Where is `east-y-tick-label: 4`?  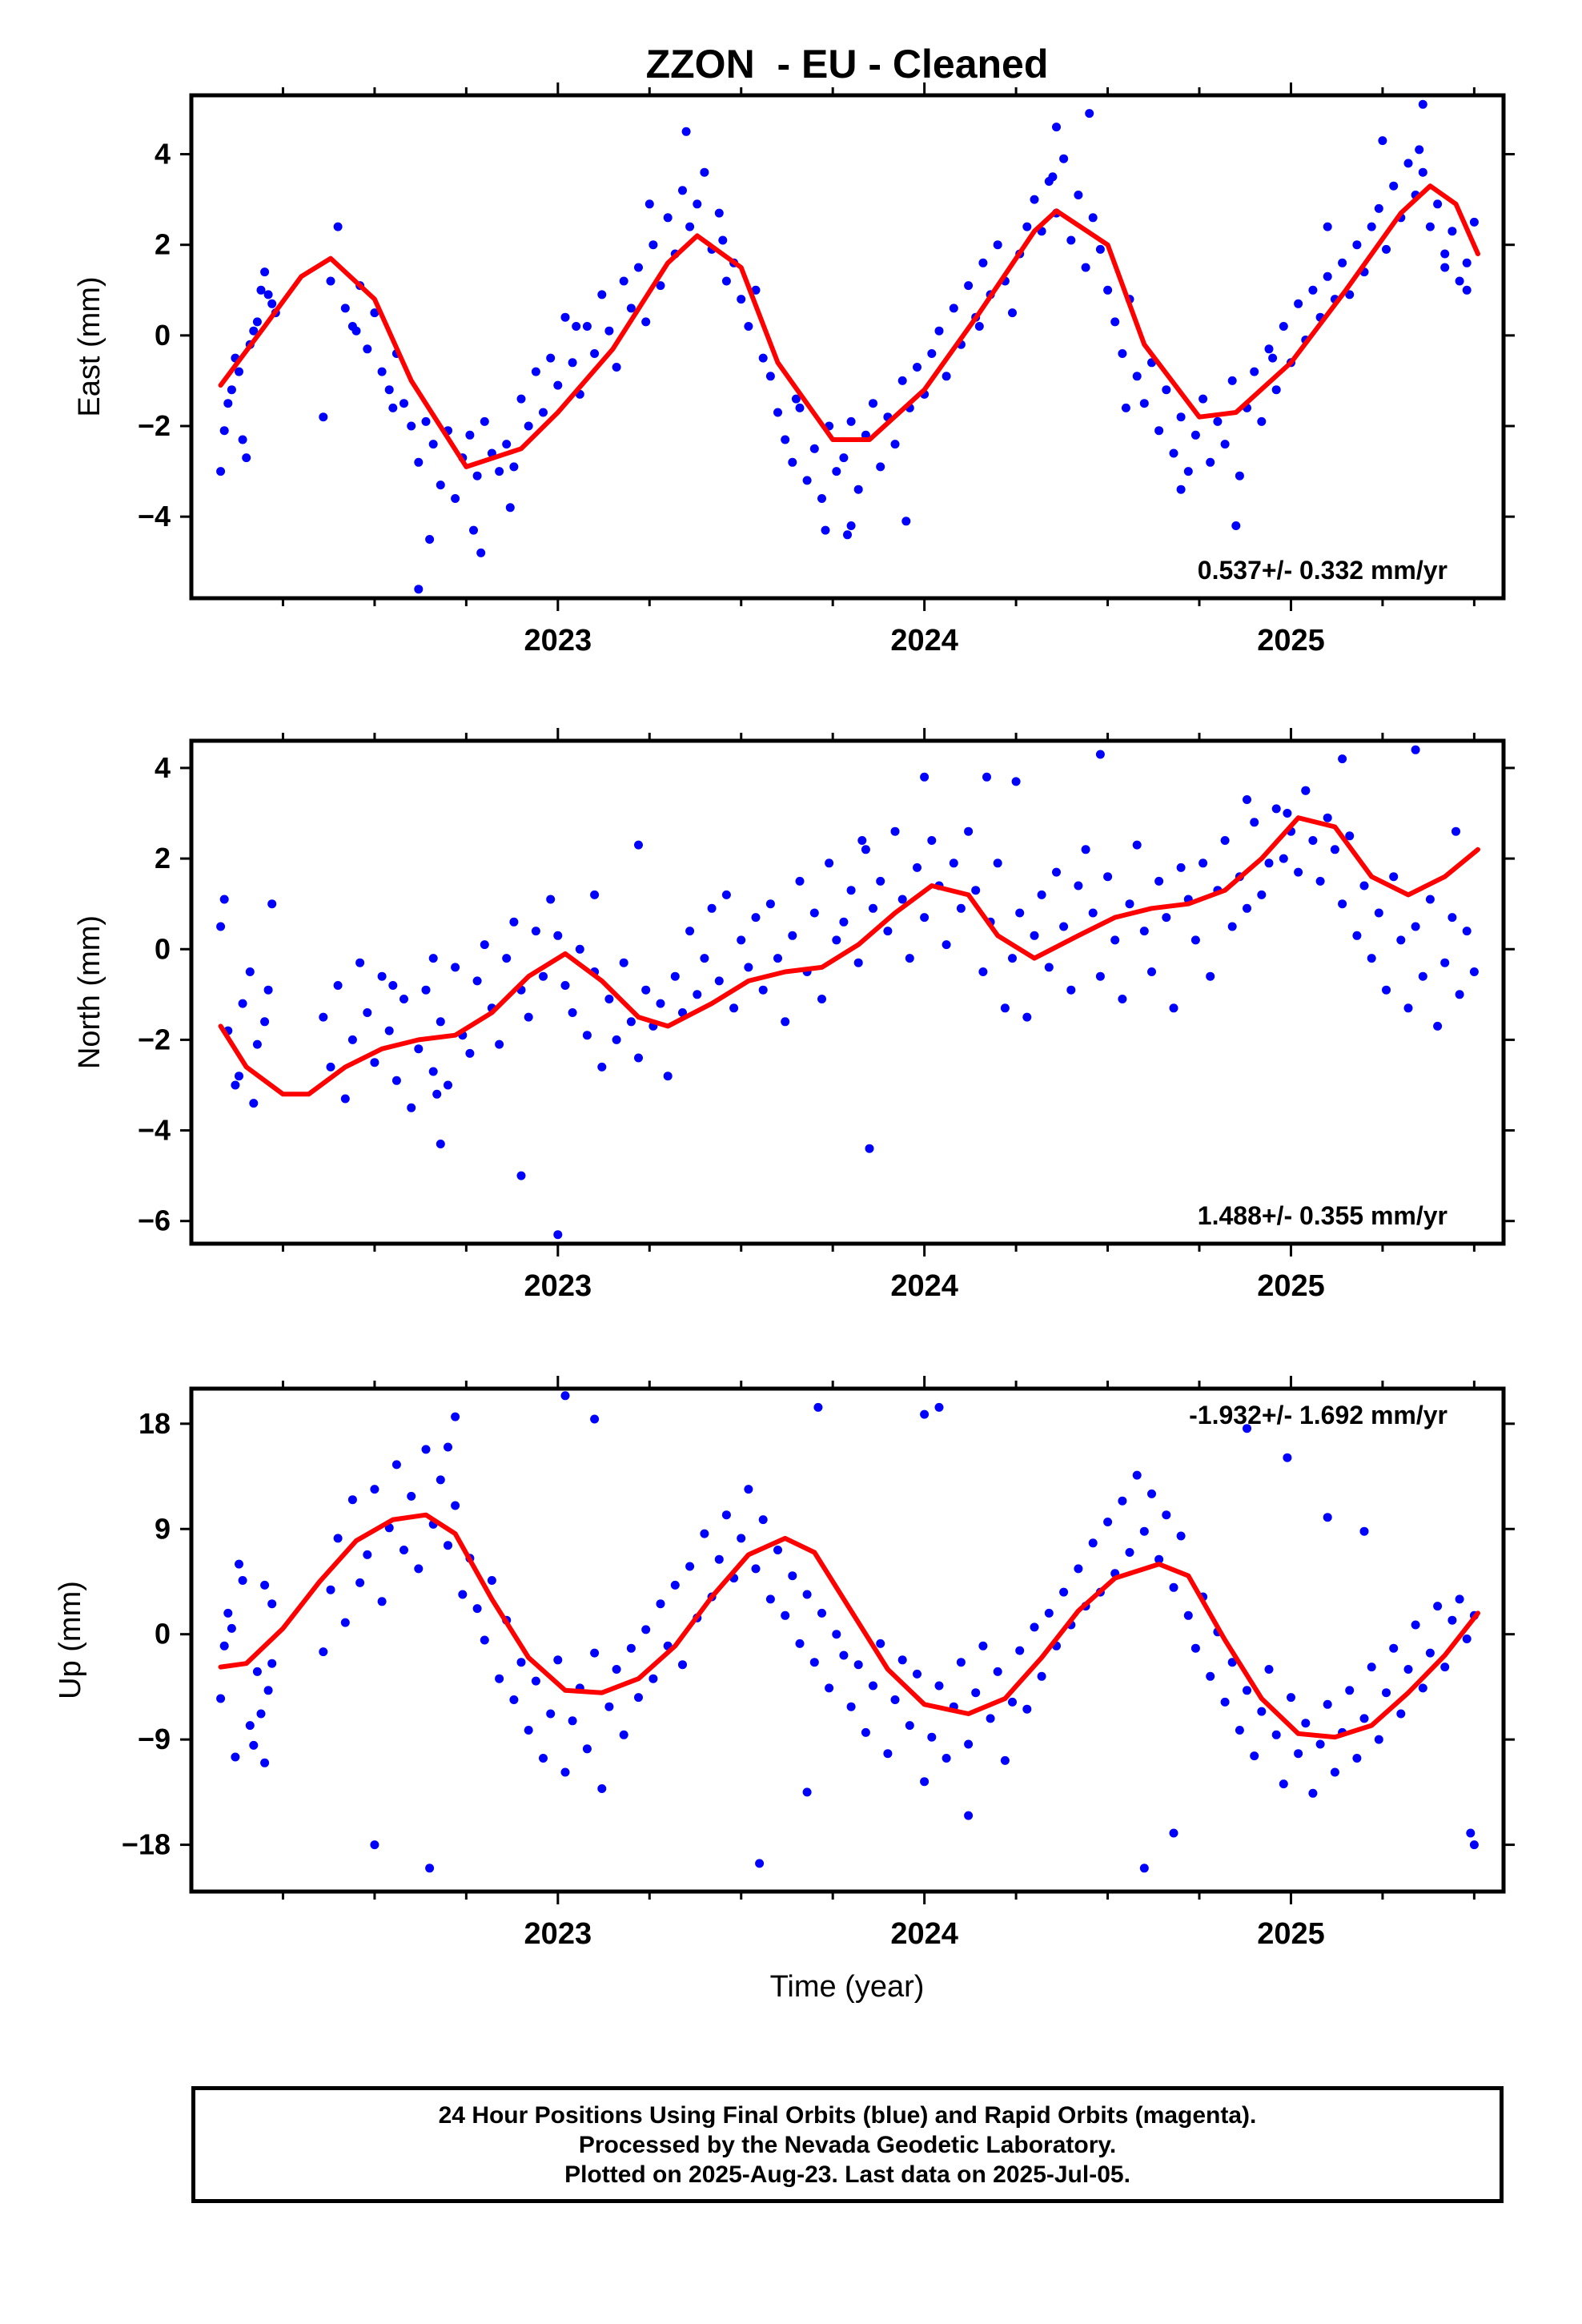
east-y-tick-label: 4 is located at coordinates (163, 154).